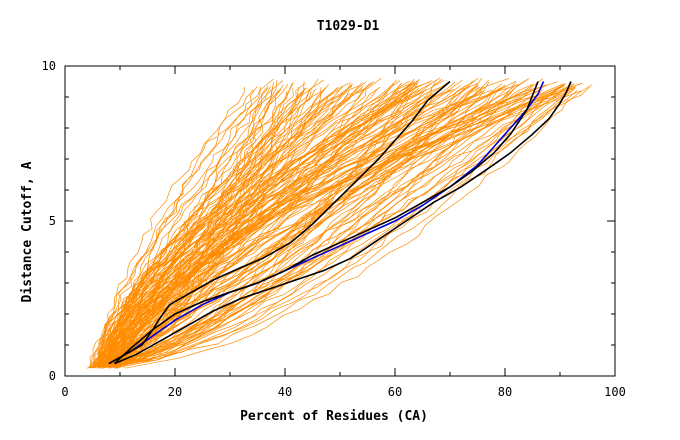  What do you see at coordinates (175, 392) in the screenshot?
I see `x-tick-label: 20` at bounding box center [175, 392].